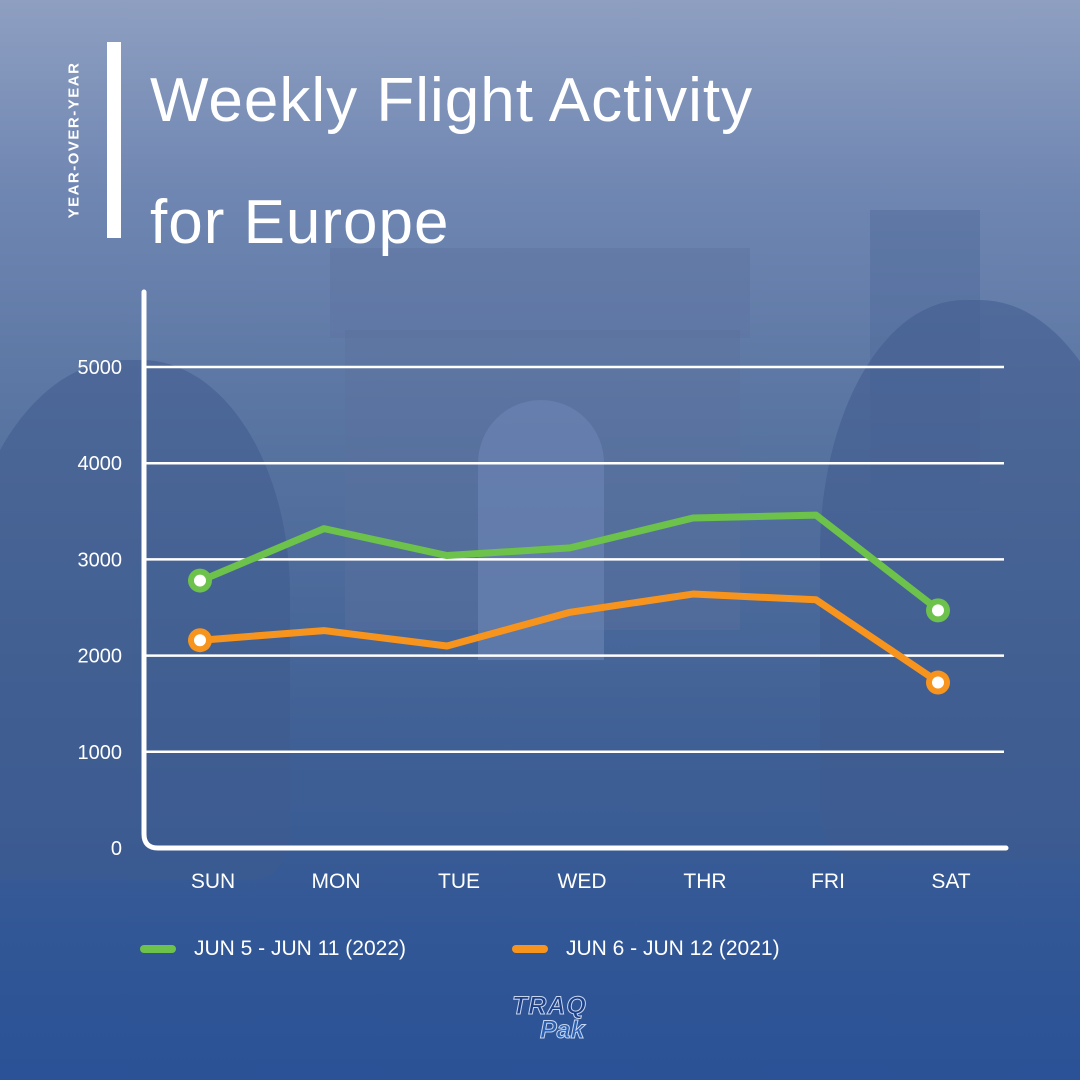  What do you see at coordinates (950, 580) in the screenshot?
I see `background-trees-right` at bounding box center [950, 580].